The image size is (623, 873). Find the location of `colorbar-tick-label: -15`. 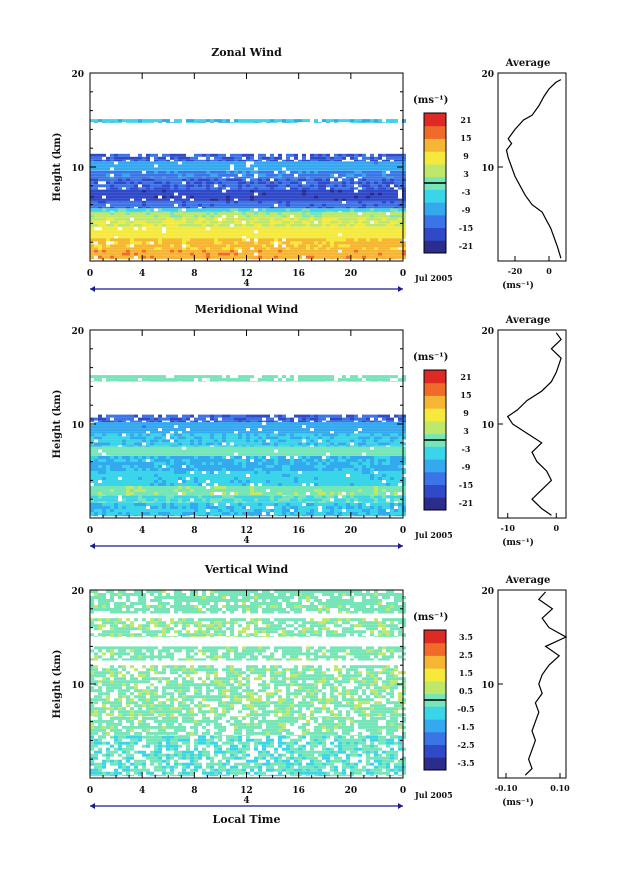

colorbar-tick-label: -15 is located at coordinates (466, 228).